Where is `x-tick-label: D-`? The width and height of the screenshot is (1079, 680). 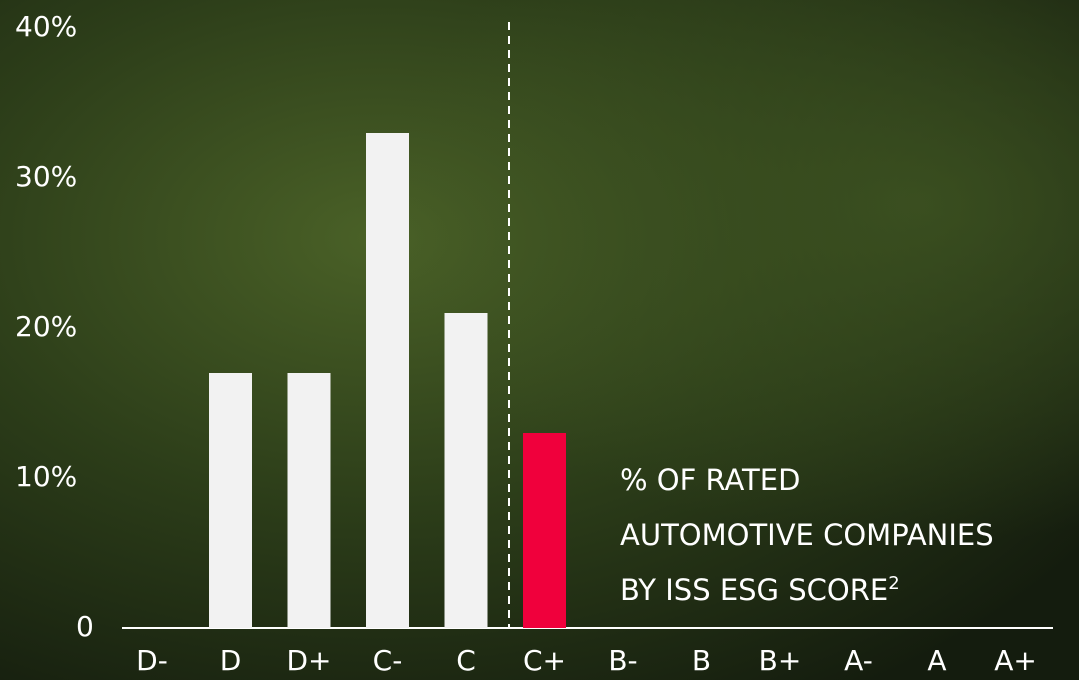 x-tick-label: D- is located at coordinates (152, 660).